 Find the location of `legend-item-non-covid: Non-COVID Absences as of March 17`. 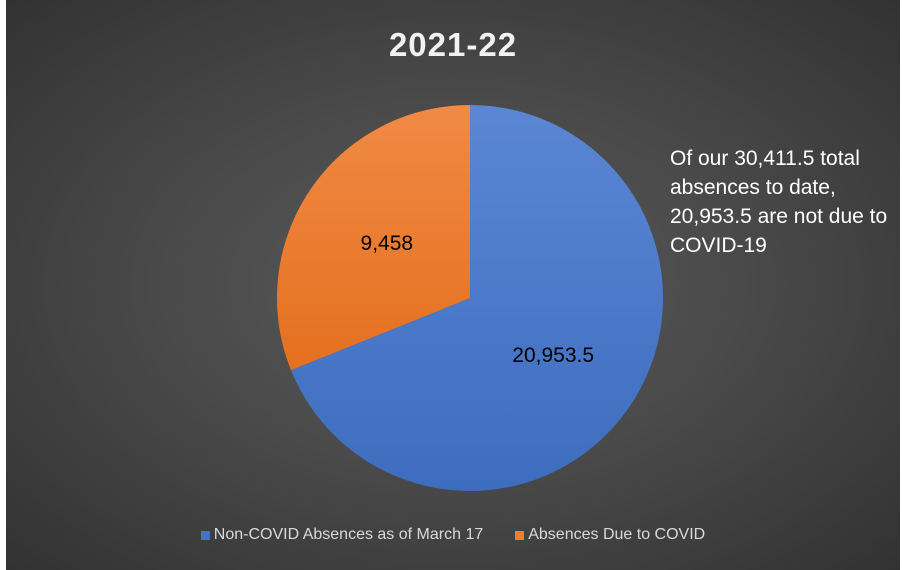

legend-item-non-covid: Non-COVID Absences as of March 17 is located at coordinates (342, 535).